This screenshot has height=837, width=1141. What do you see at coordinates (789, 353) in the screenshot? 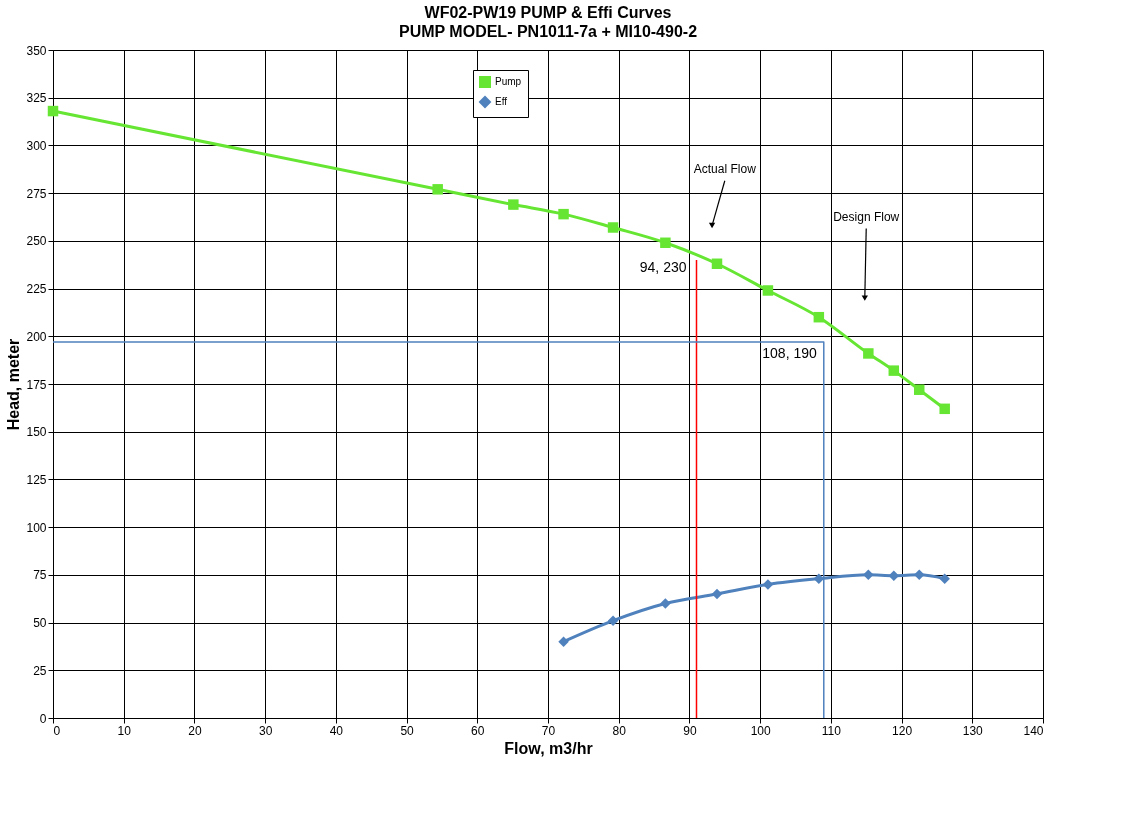
I see `annotation: 108, 190` at bounding box center [789, 353].